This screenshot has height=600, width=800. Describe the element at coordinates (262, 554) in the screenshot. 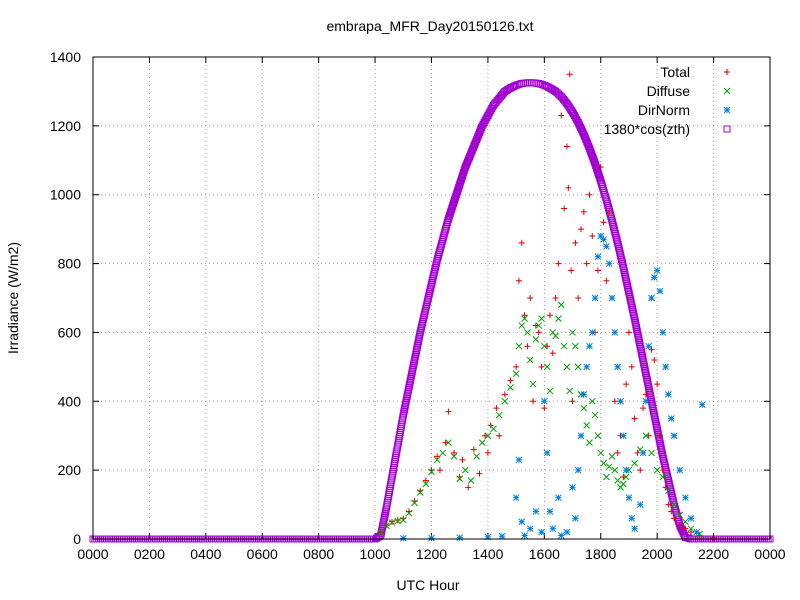

I see `x-tick-label: 0600` at that location.